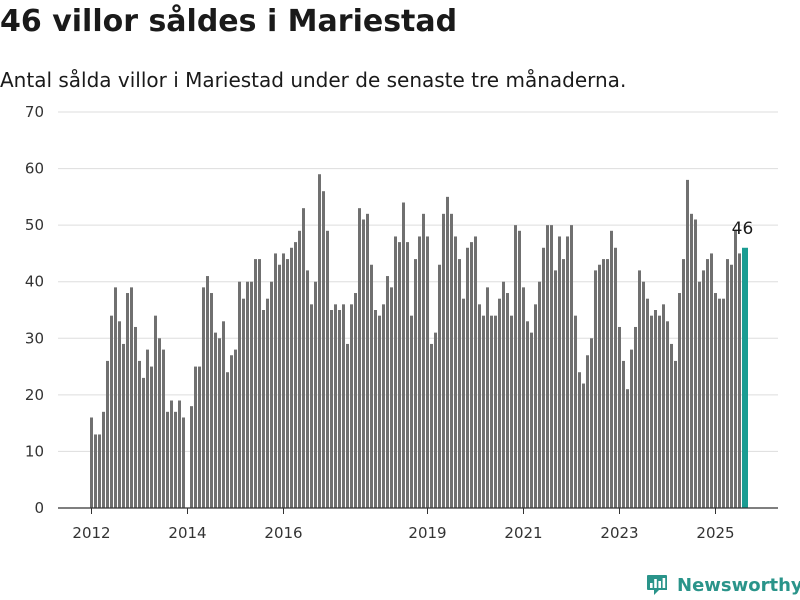 This screenshot has height=600, width=800. I want to click on y-tick-label: 0, so click(39, 508).